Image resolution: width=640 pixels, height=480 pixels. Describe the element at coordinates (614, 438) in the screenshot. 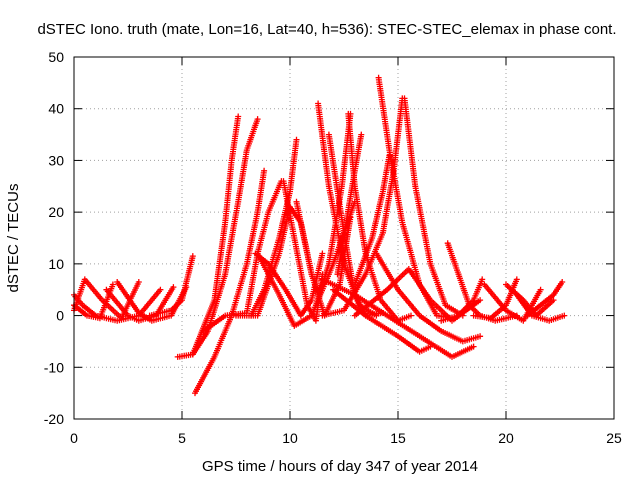

I see `x-tick-label: 25` at that location.